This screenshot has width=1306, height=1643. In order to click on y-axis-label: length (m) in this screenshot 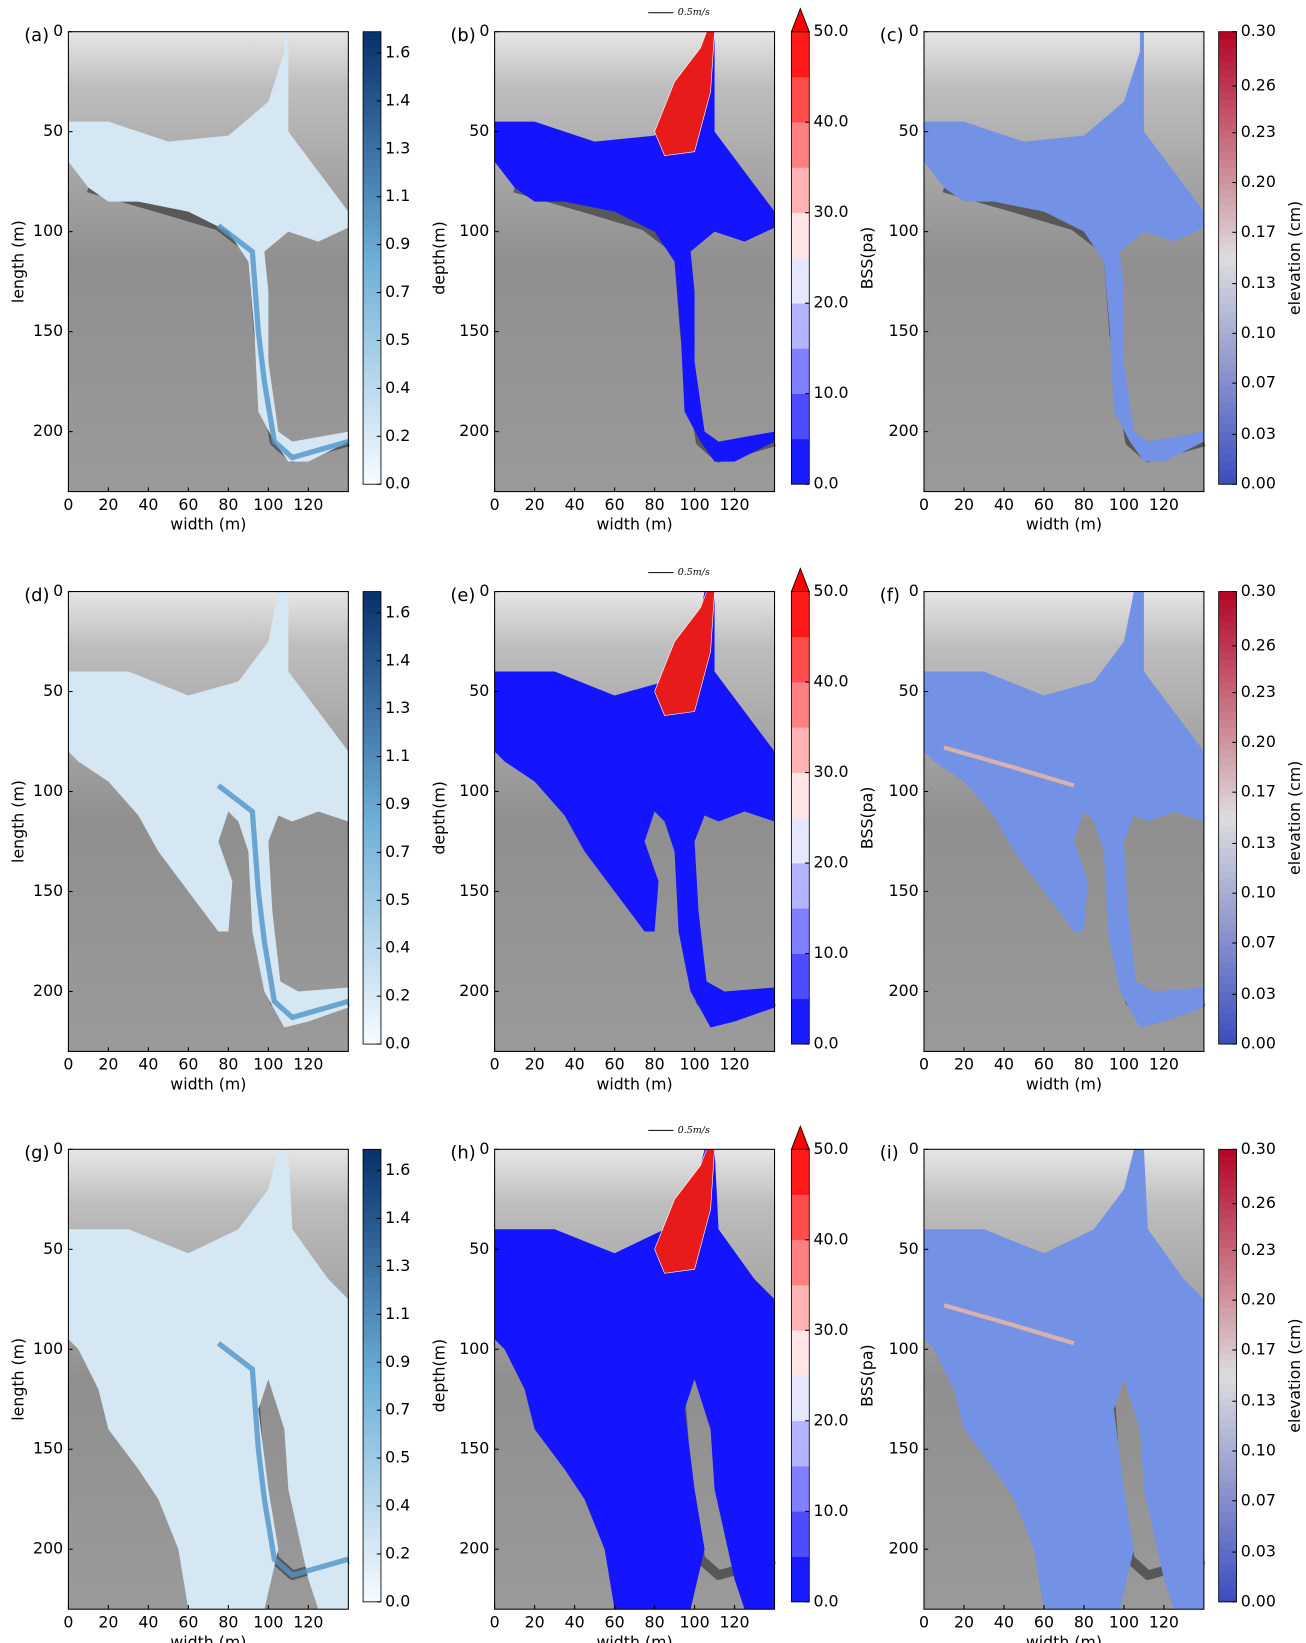, I will do `click(17, 261)`.